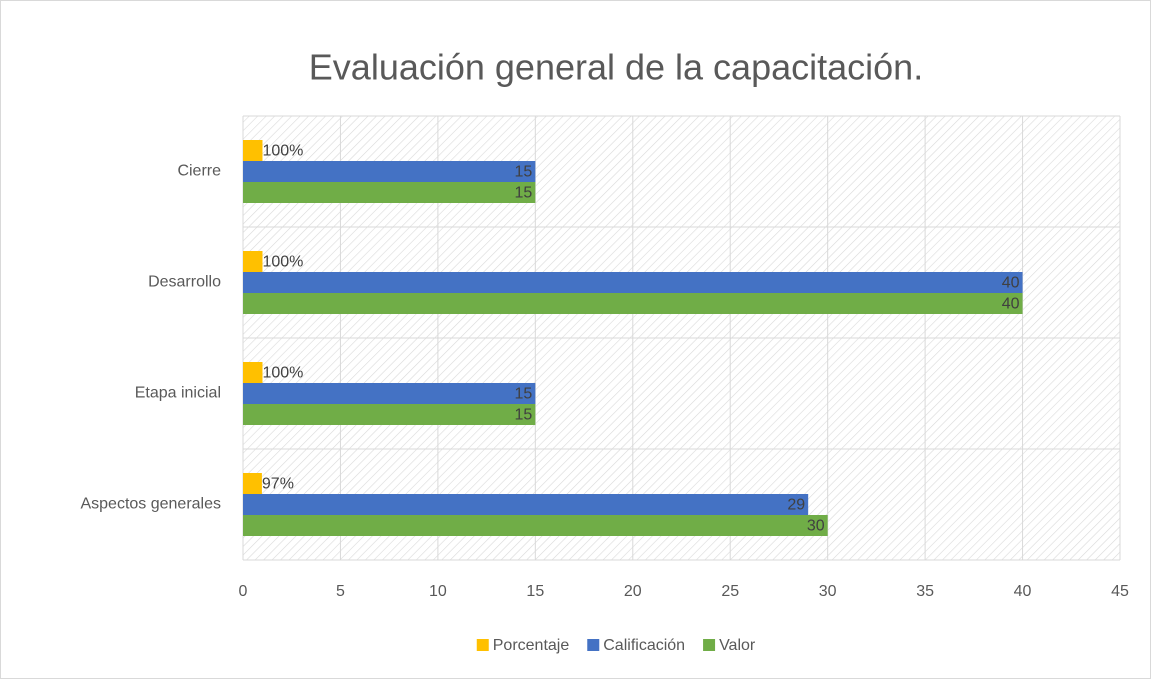  I want to click on x-tick-label: 10, so click(438, 591).